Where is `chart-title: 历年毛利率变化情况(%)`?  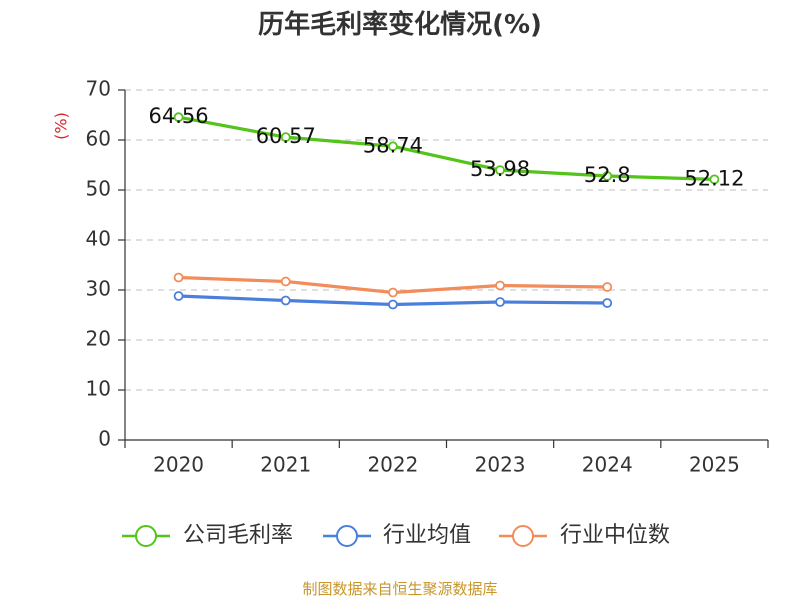
chart-title: 历年毛利率变化情况(%) is located at coordinates (400, 25).